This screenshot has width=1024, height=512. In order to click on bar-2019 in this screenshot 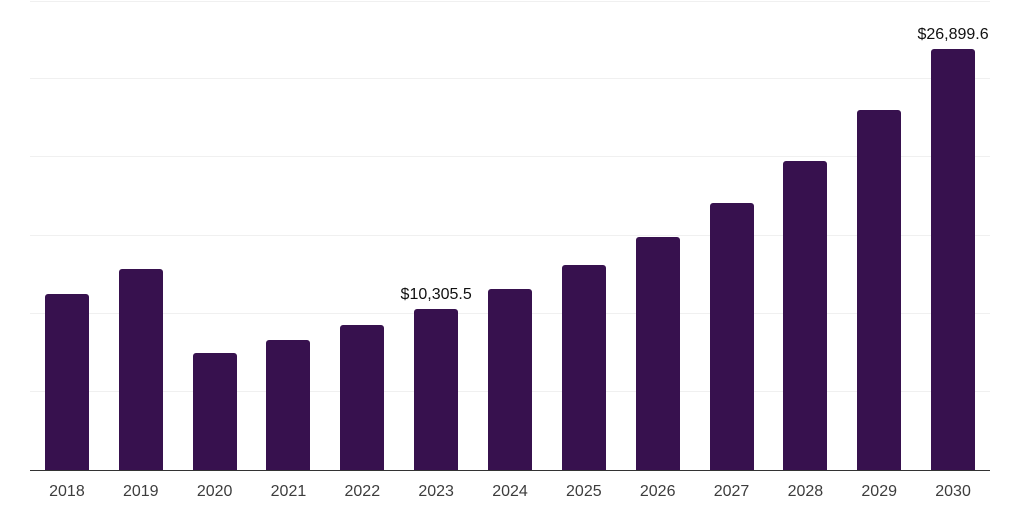, I will do `click(140, 369)`.